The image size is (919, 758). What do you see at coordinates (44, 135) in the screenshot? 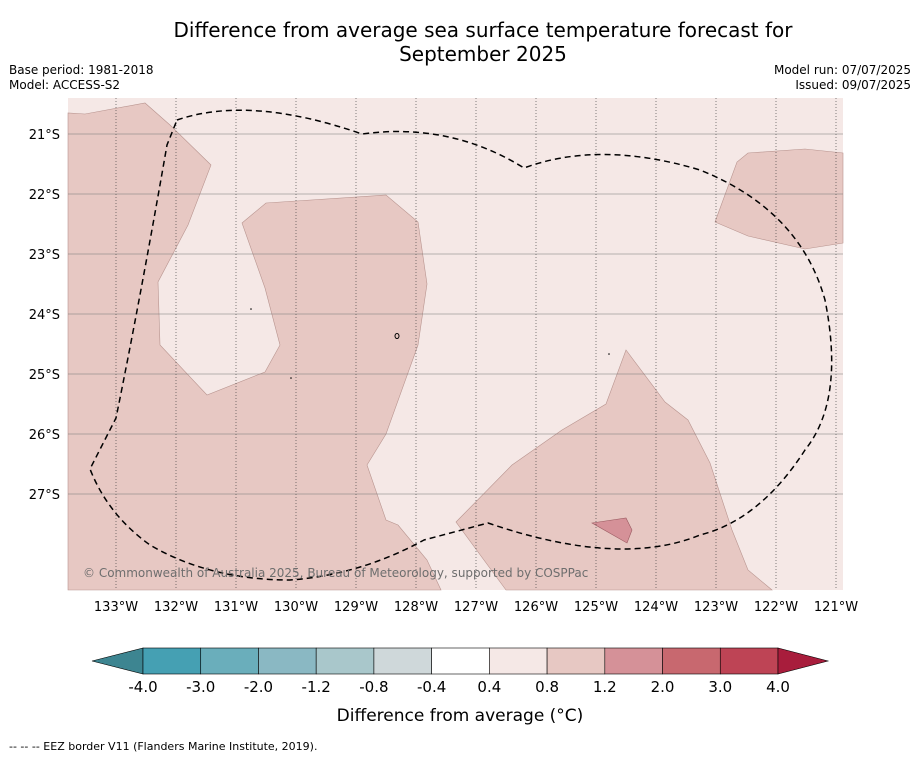
I see `lat-label: 21°S` at bounding box center [44, 135].